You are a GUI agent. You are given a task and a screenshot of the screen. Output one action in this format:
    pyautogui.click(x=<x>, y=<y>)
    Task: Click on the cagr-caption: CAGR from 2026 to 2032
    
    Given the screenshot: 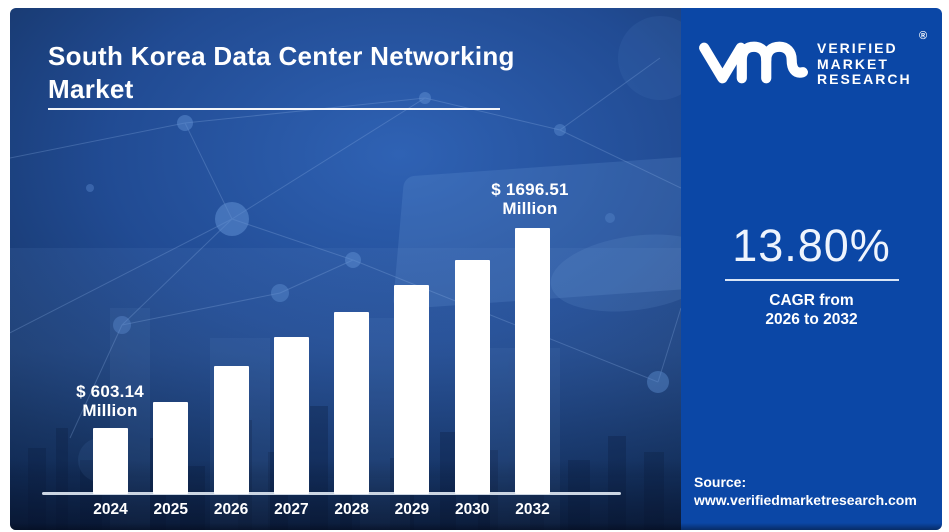 What is the action you would take?
    pyautogui.click(x=811, y=310)
    